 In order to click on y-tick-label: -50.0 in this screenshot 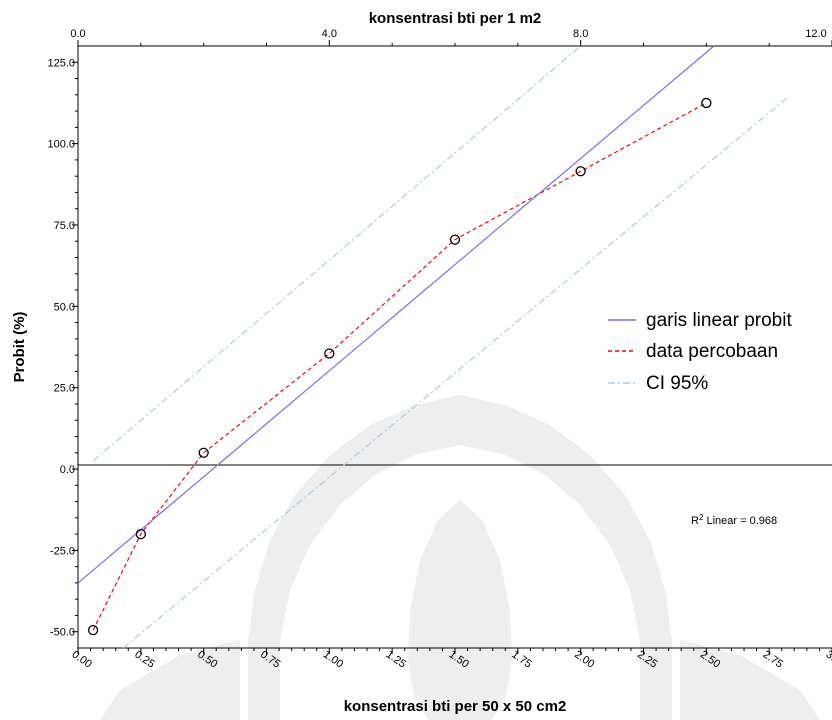, I will do `click(62, 633)`.